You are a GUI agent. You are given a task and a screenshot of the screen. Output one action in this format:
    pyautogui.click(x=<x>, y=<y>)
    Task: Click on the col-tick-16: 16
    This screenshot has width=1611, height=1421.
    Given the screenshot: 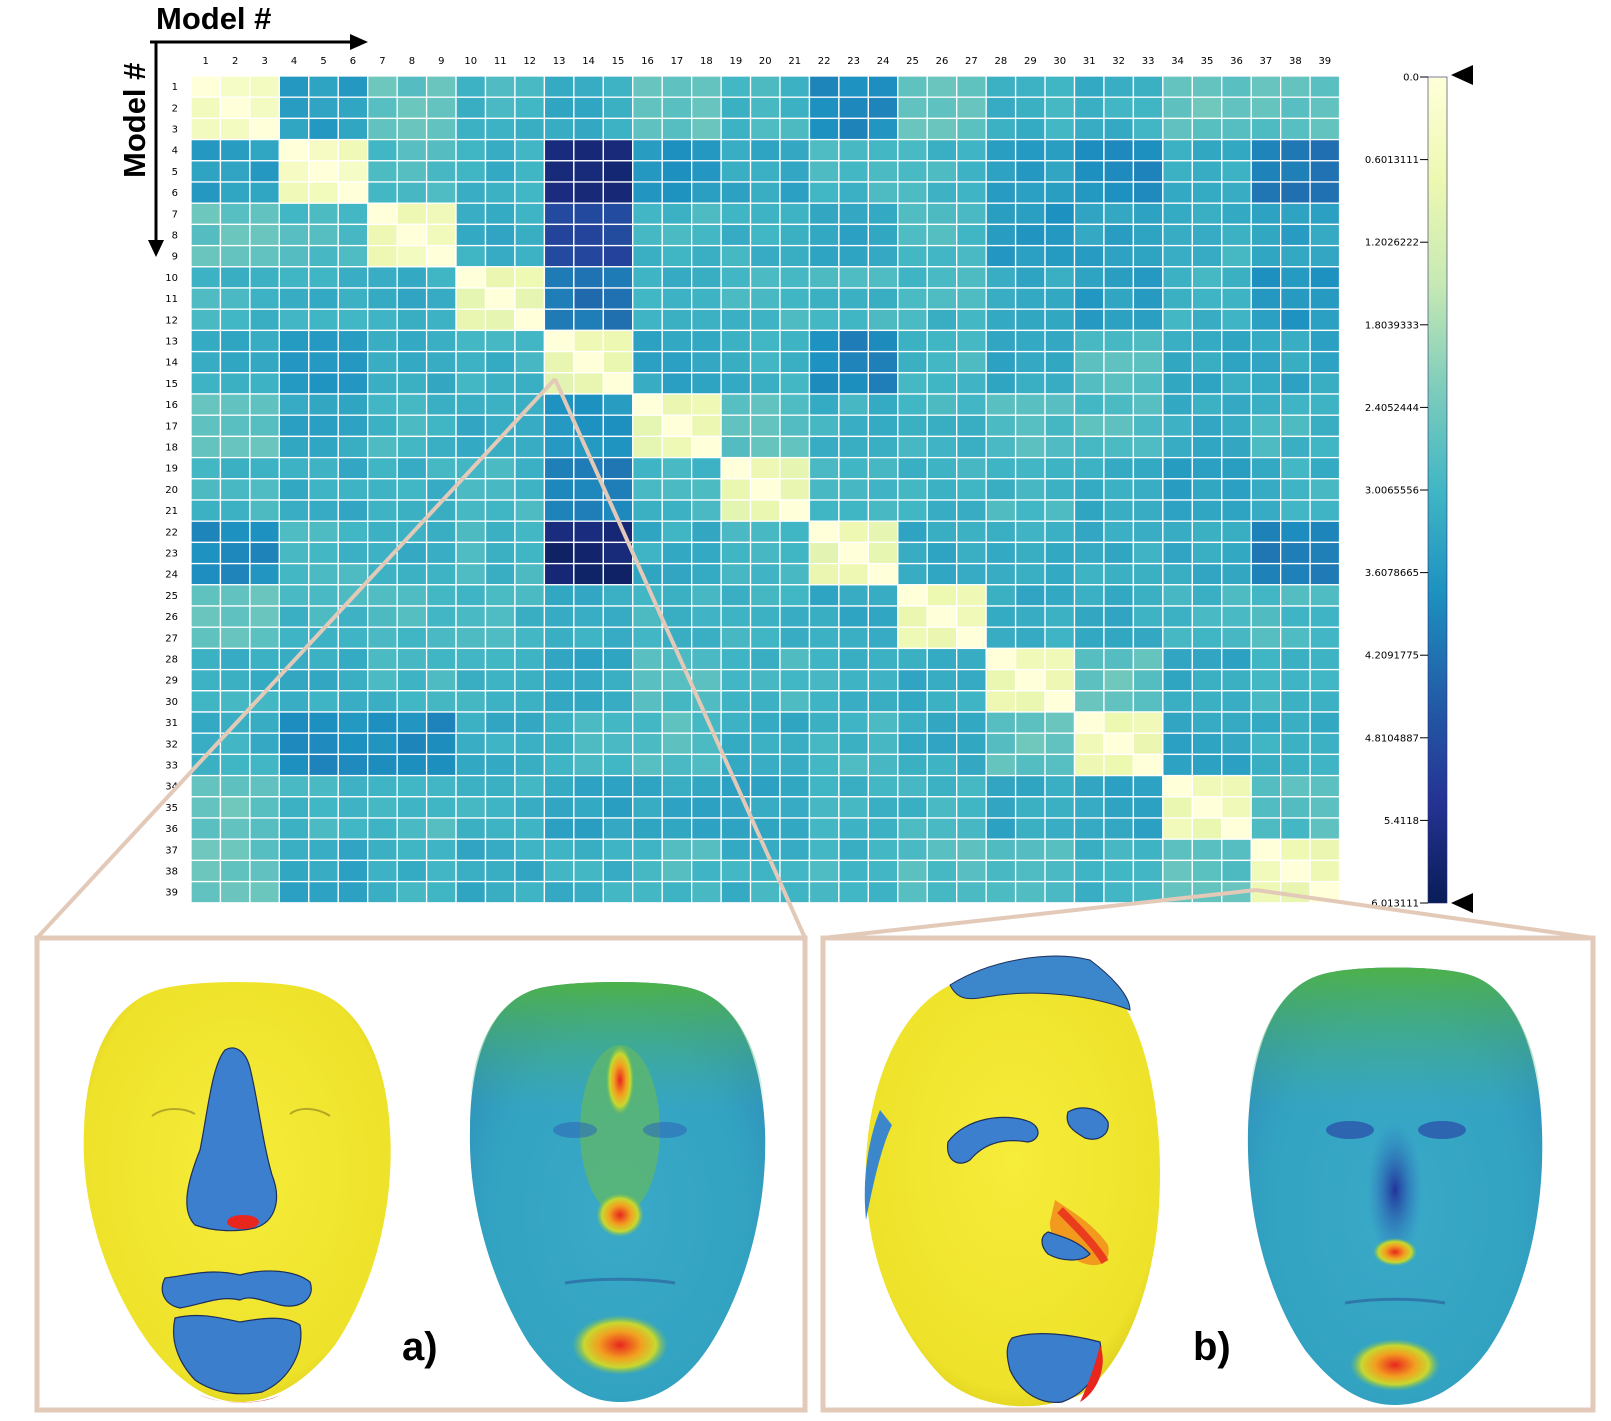 What is the action you would take?
    pyautogui.click(x=647, y=61)
    